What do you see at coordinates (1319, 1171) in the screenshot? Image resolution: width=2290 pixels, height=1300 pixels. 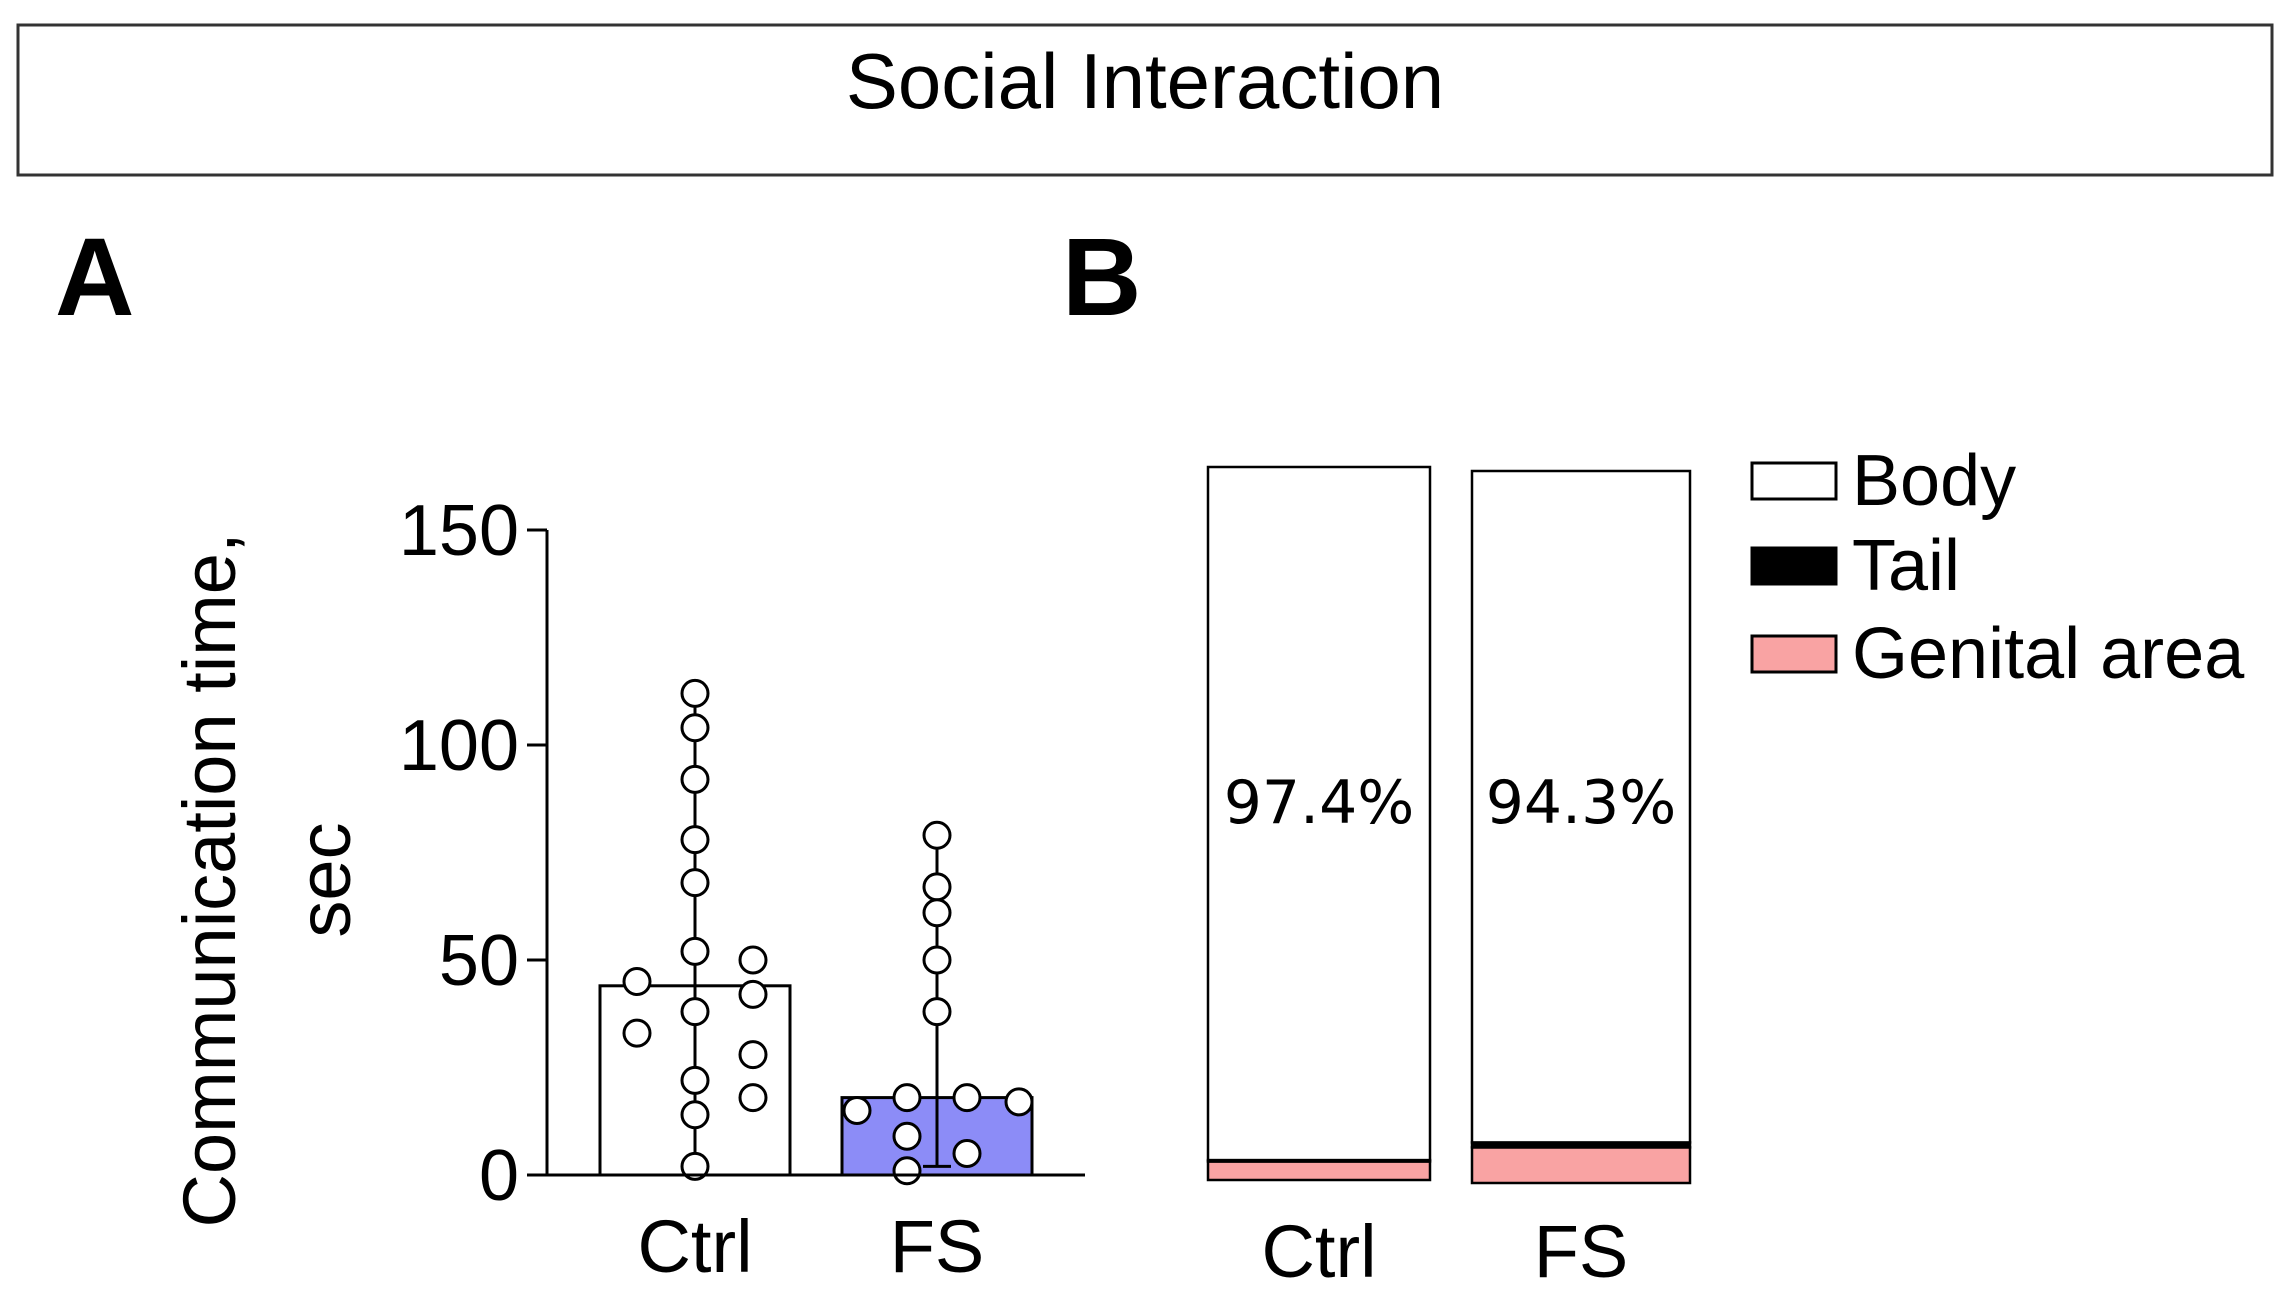 I see `bar-ctrl-genital-area` at bounding box center [1319, 1171].